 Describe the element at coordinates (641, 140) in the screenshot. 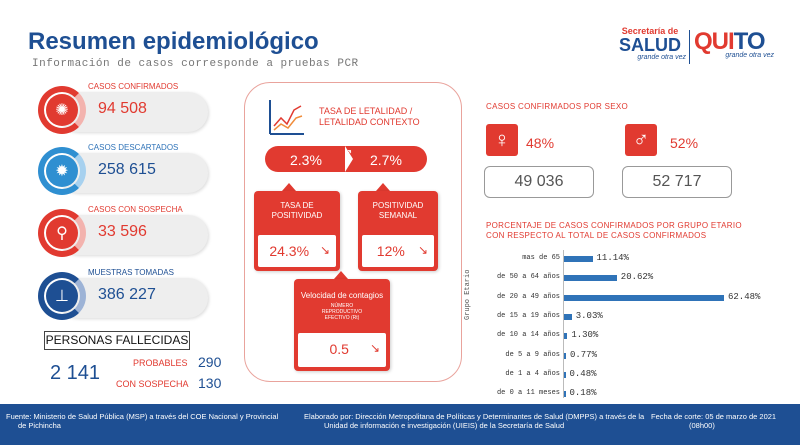

I see `male-icon: ♂` at that location.